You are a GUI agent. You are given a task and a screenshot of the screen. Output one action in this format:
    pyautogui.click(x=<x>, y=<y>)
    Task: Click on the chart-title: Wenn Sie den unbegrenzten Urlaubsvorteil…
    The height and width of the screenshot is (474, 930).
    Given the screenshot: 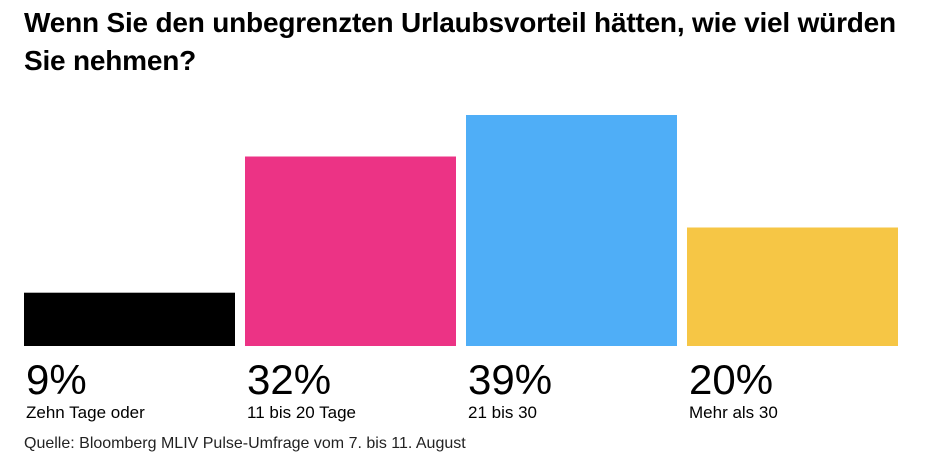 What is the action you would take?
    pyautogui.click(x=460, y=41)
    